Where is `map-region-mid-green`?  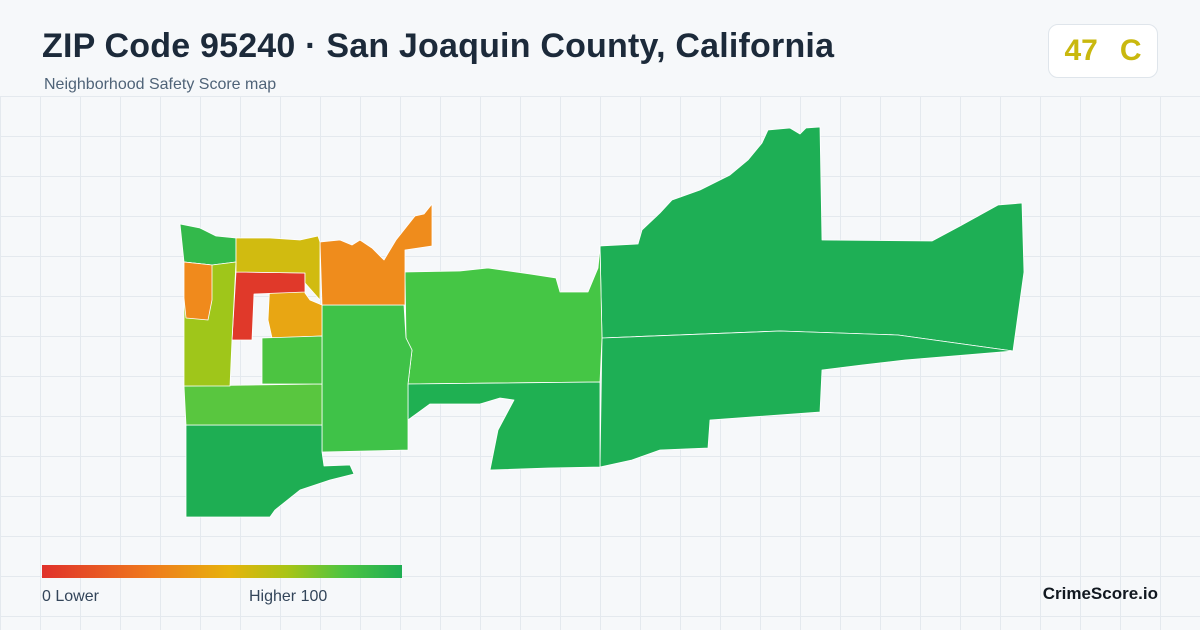
map-region-mid-green is located at coordinates (292, 360).